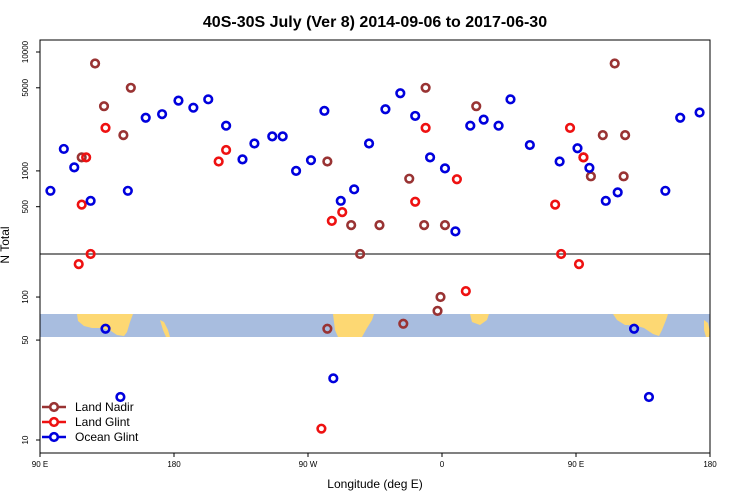  Describe the element at coordinates (25, 297) in the screenshot. I see `y-tick-label: 100` at that location.